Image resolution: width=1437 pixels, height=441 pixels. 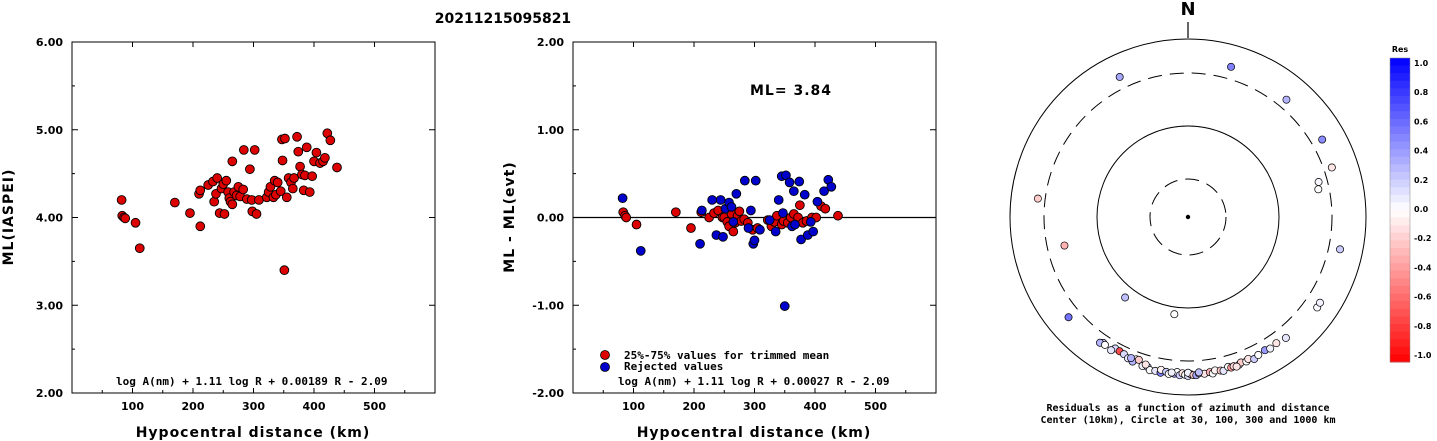 What do you see at coordinates (49, 218) in the screenshot?
I see `y-tick-label: 4.00` at bounding box center [49, 218].